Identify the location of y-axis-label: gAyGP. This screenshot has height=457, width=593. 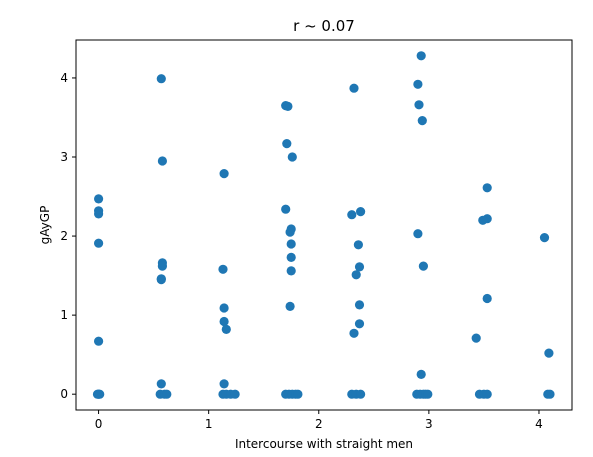
(45, 225).